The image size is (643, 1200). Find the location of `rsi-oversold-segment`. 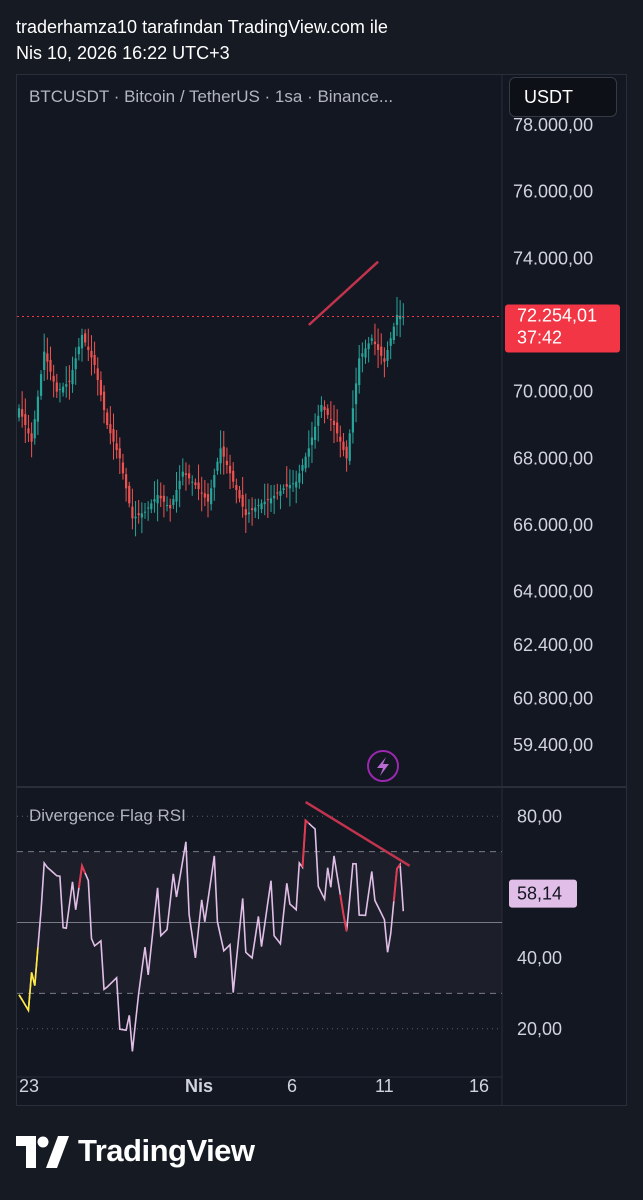

rsi-oversold-segment is located at coordinates (28, 980).